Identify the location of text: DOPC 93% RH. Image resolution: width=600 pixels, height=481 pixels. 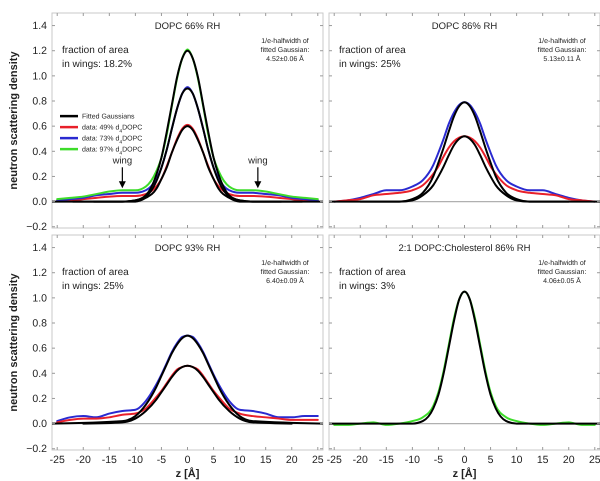
(187, 248).